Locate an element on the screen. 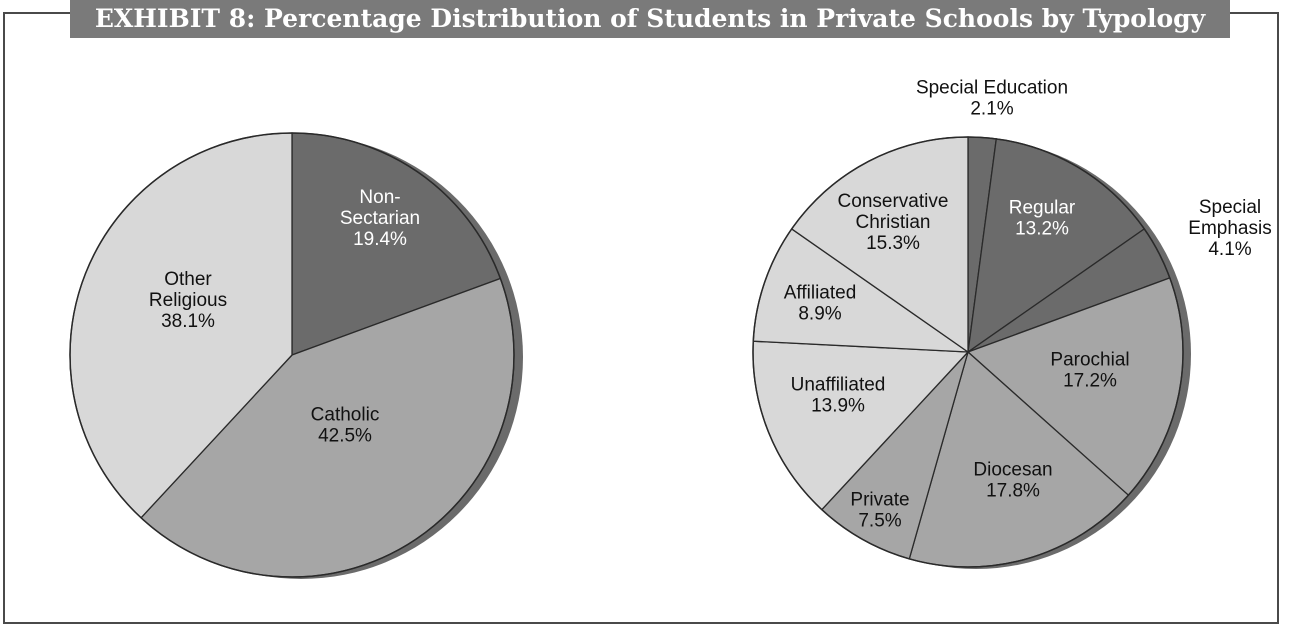  slice-label: Conservative Christian 15.3% is located at coordinates (893, 222).